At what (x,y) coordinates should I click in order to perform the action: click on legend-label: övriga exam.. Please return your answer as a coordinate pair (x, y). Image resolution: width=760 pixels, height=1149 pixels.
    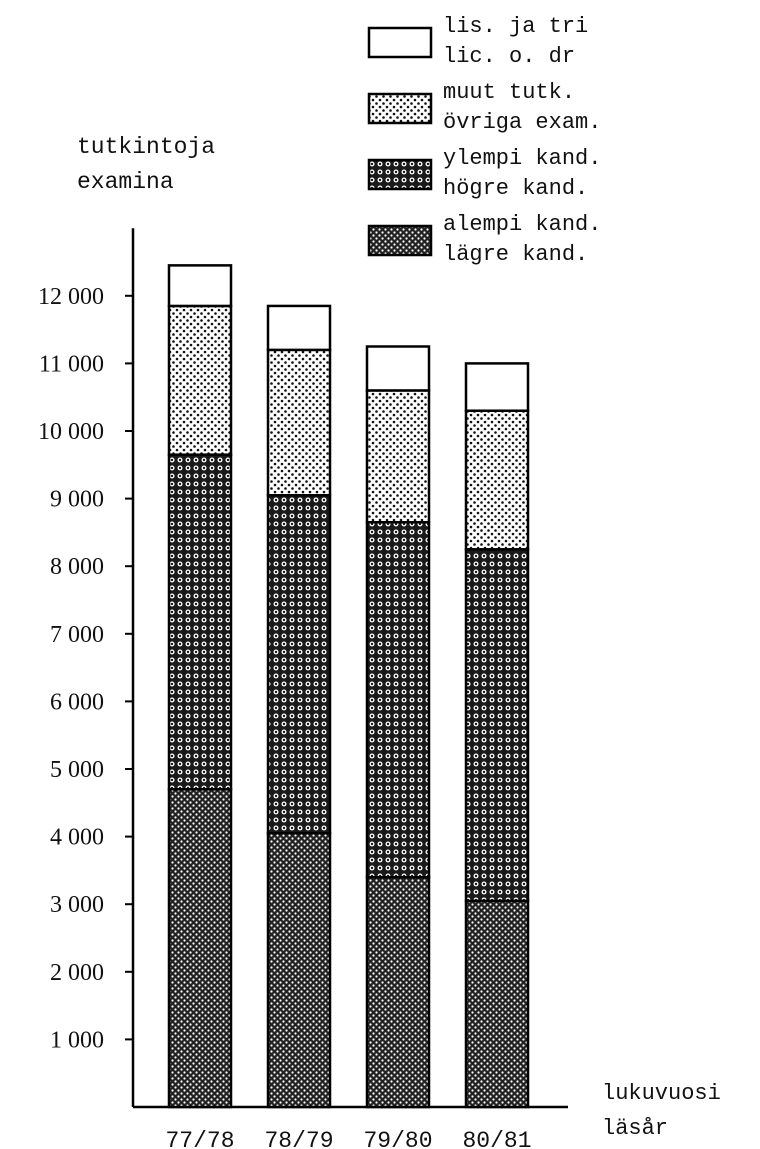
    Looking at the image, I should click on (522, 122).